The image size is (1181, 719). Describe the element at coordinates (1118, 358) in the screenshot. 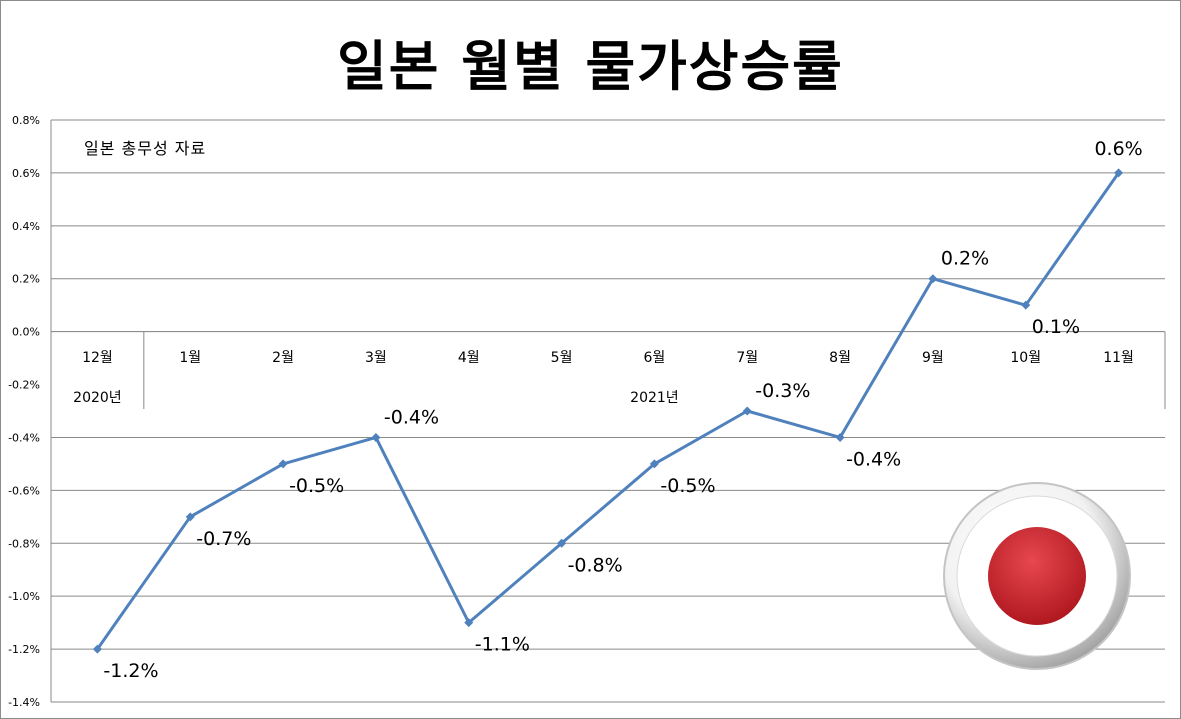

I see `x-tick-label: 11월` at that location.